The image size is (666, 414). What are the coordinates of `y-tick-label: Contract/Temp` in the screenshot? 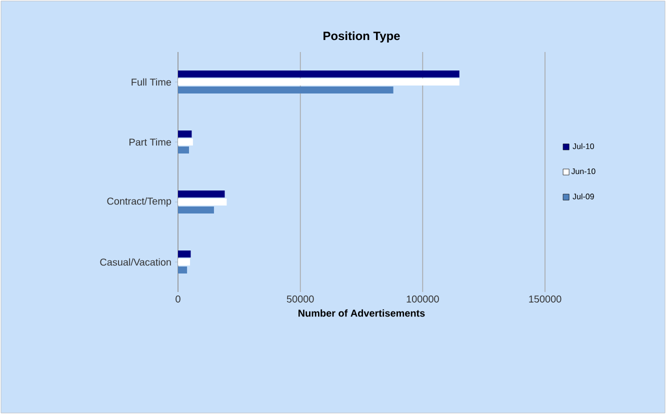 It's located at (139, 202).